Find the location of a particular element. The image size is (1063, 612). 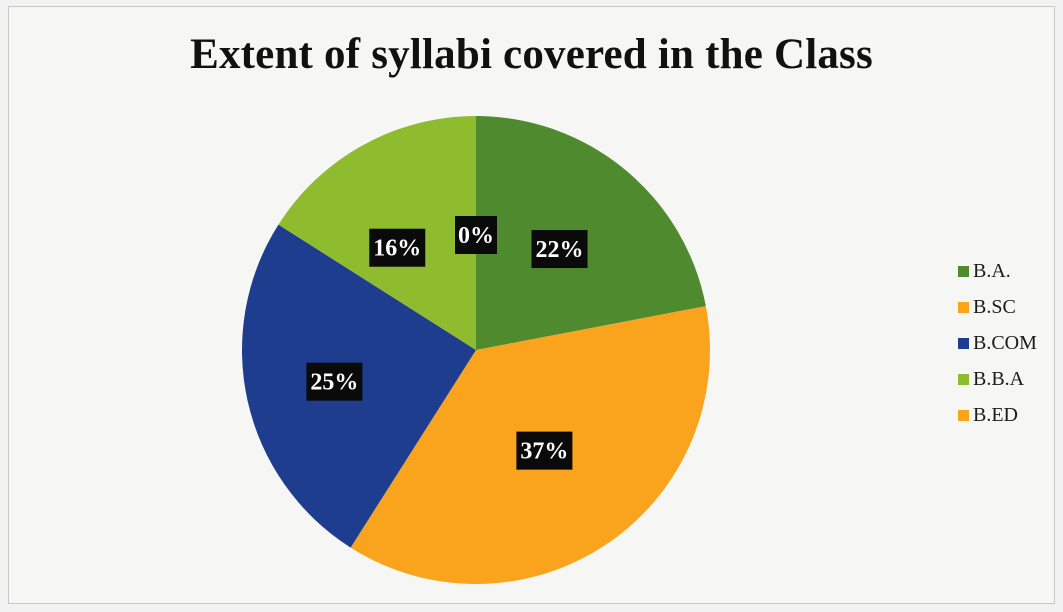

legend-item-b-sc: B.SC is located at coordinates (997, 307).